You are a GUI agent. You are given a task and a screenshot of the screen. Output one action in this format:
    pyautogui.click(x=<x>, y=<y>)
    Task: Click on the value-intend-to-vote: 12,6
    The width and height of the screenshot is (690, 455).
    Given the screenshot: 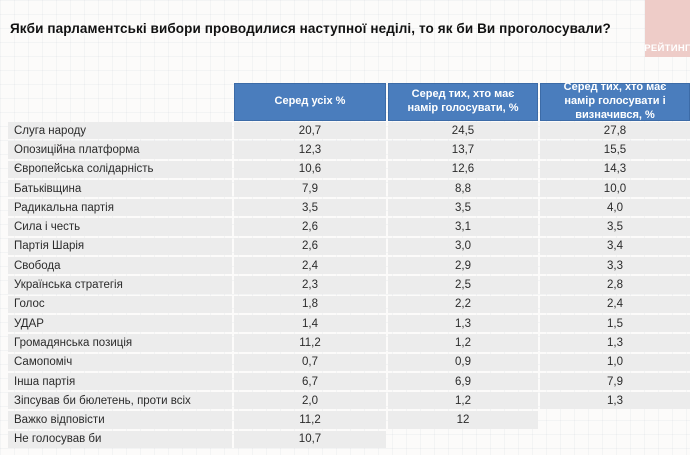 What is the action you would take?
    pyautogui.click(x=463, y=169)
    